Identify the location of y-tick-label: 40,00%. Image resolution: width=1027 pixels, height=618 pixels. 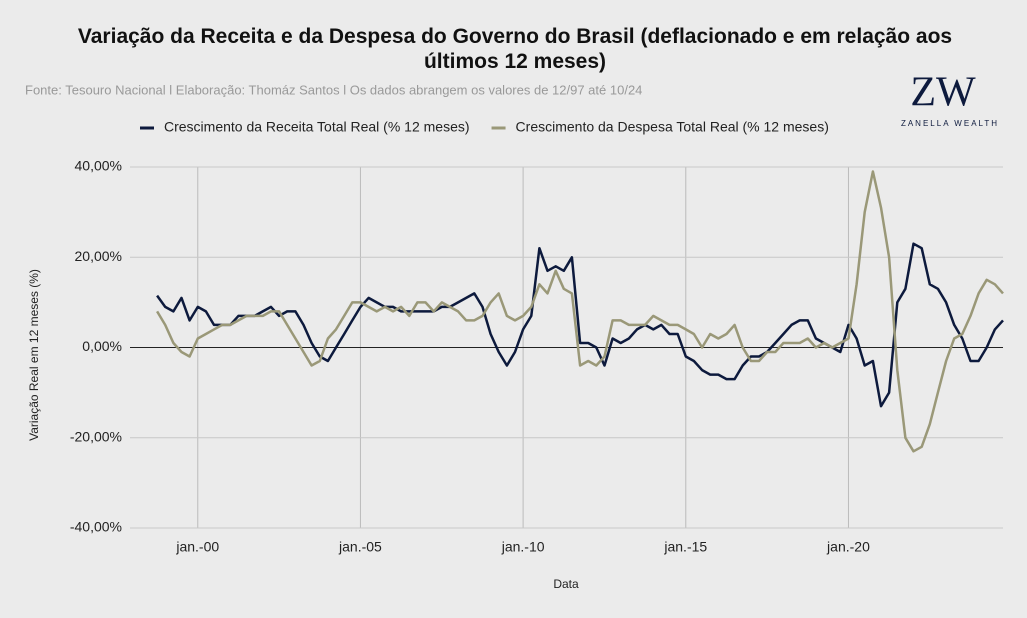
(98, 166).